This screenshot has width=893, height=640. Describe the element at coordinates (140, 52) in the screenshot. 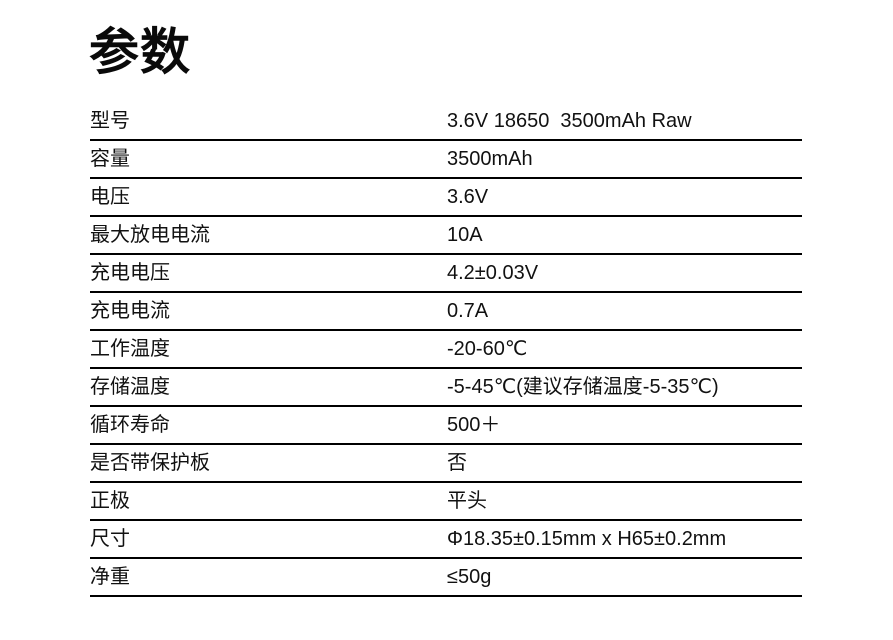

I see `page-title: 参数` at that location.